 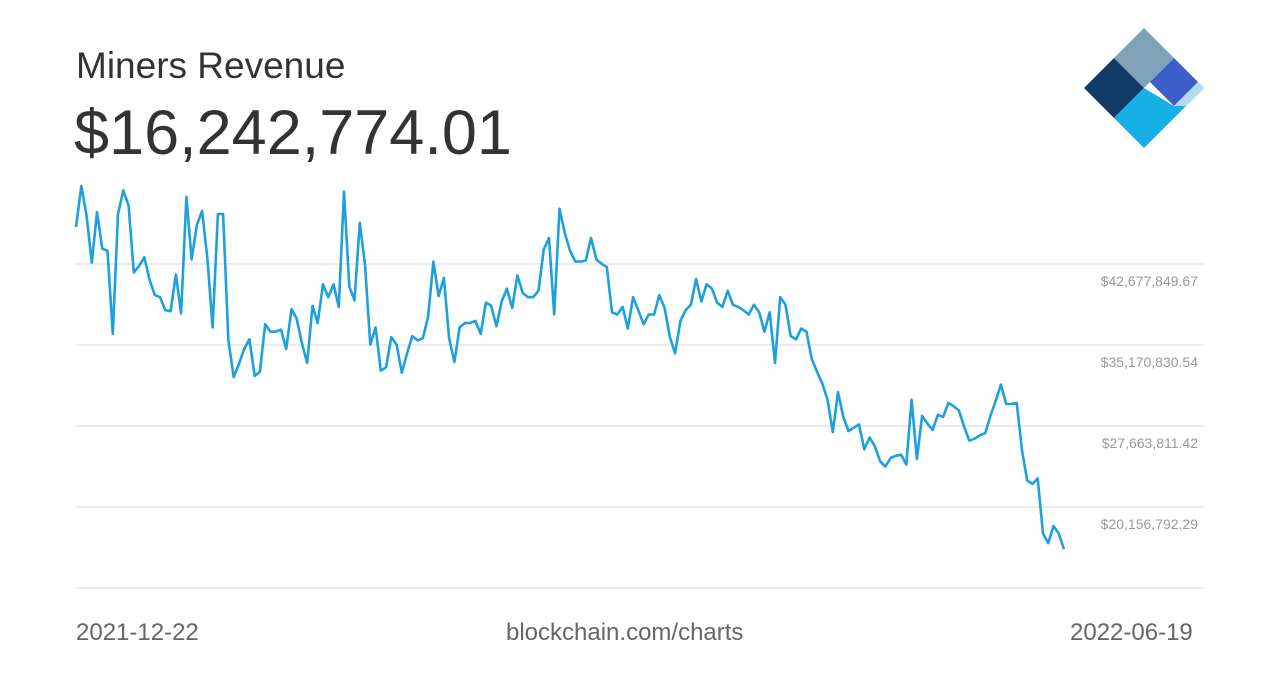 What do you see at coordinates (1150, 524) in the screenshot?
I see `y-tick-label: $20,156,792.29` at bounding box center [1150, 524].